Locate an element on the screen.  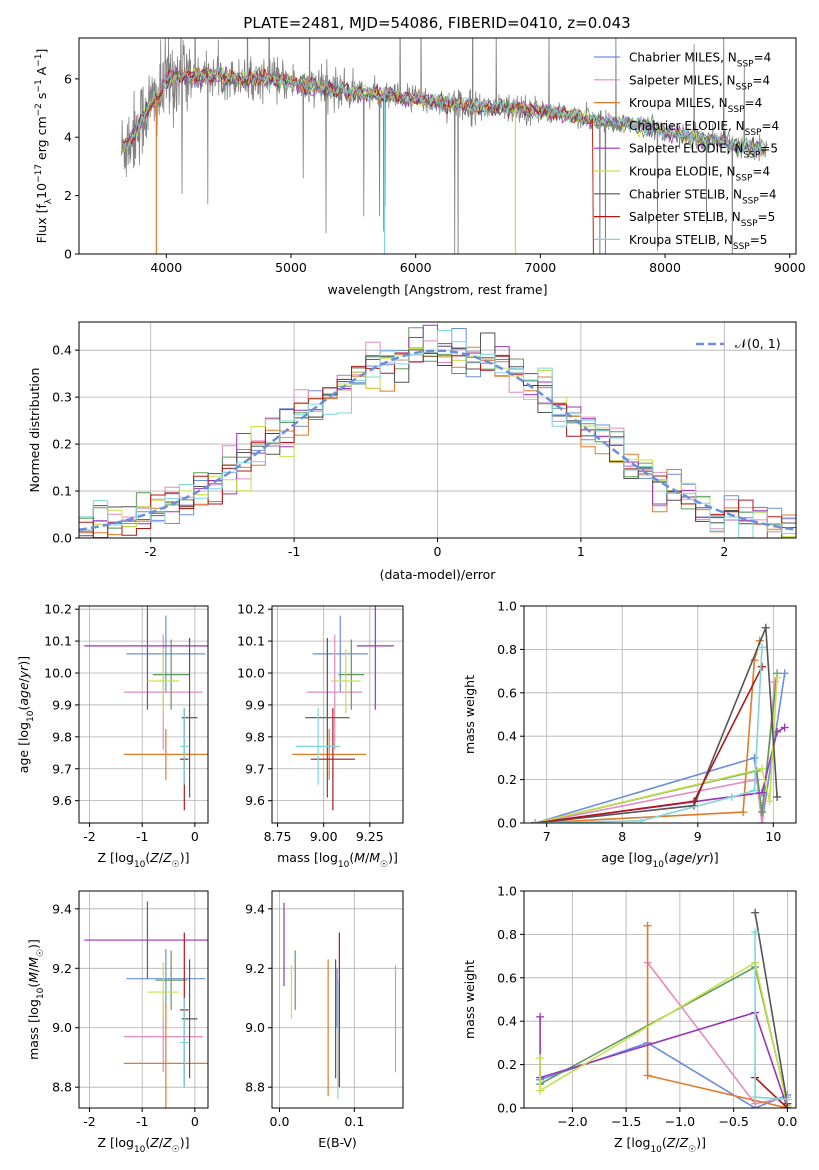
x-tick-label: 9 is located at coordinates (698, 836).